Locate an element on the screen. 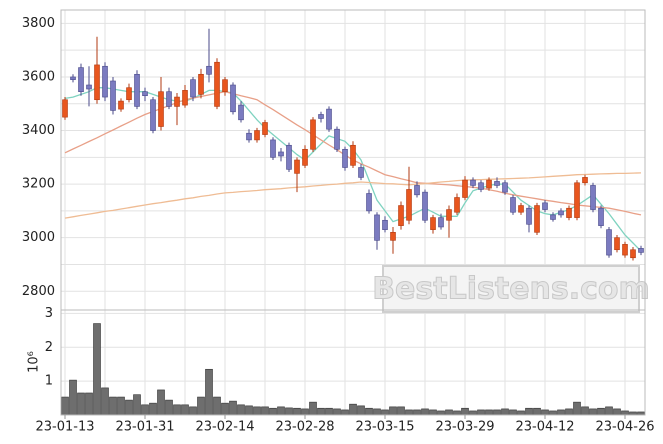 The height and width of the screenshot is (444, 663). y-tick-label: 3 is located at coordinates (49, 313).